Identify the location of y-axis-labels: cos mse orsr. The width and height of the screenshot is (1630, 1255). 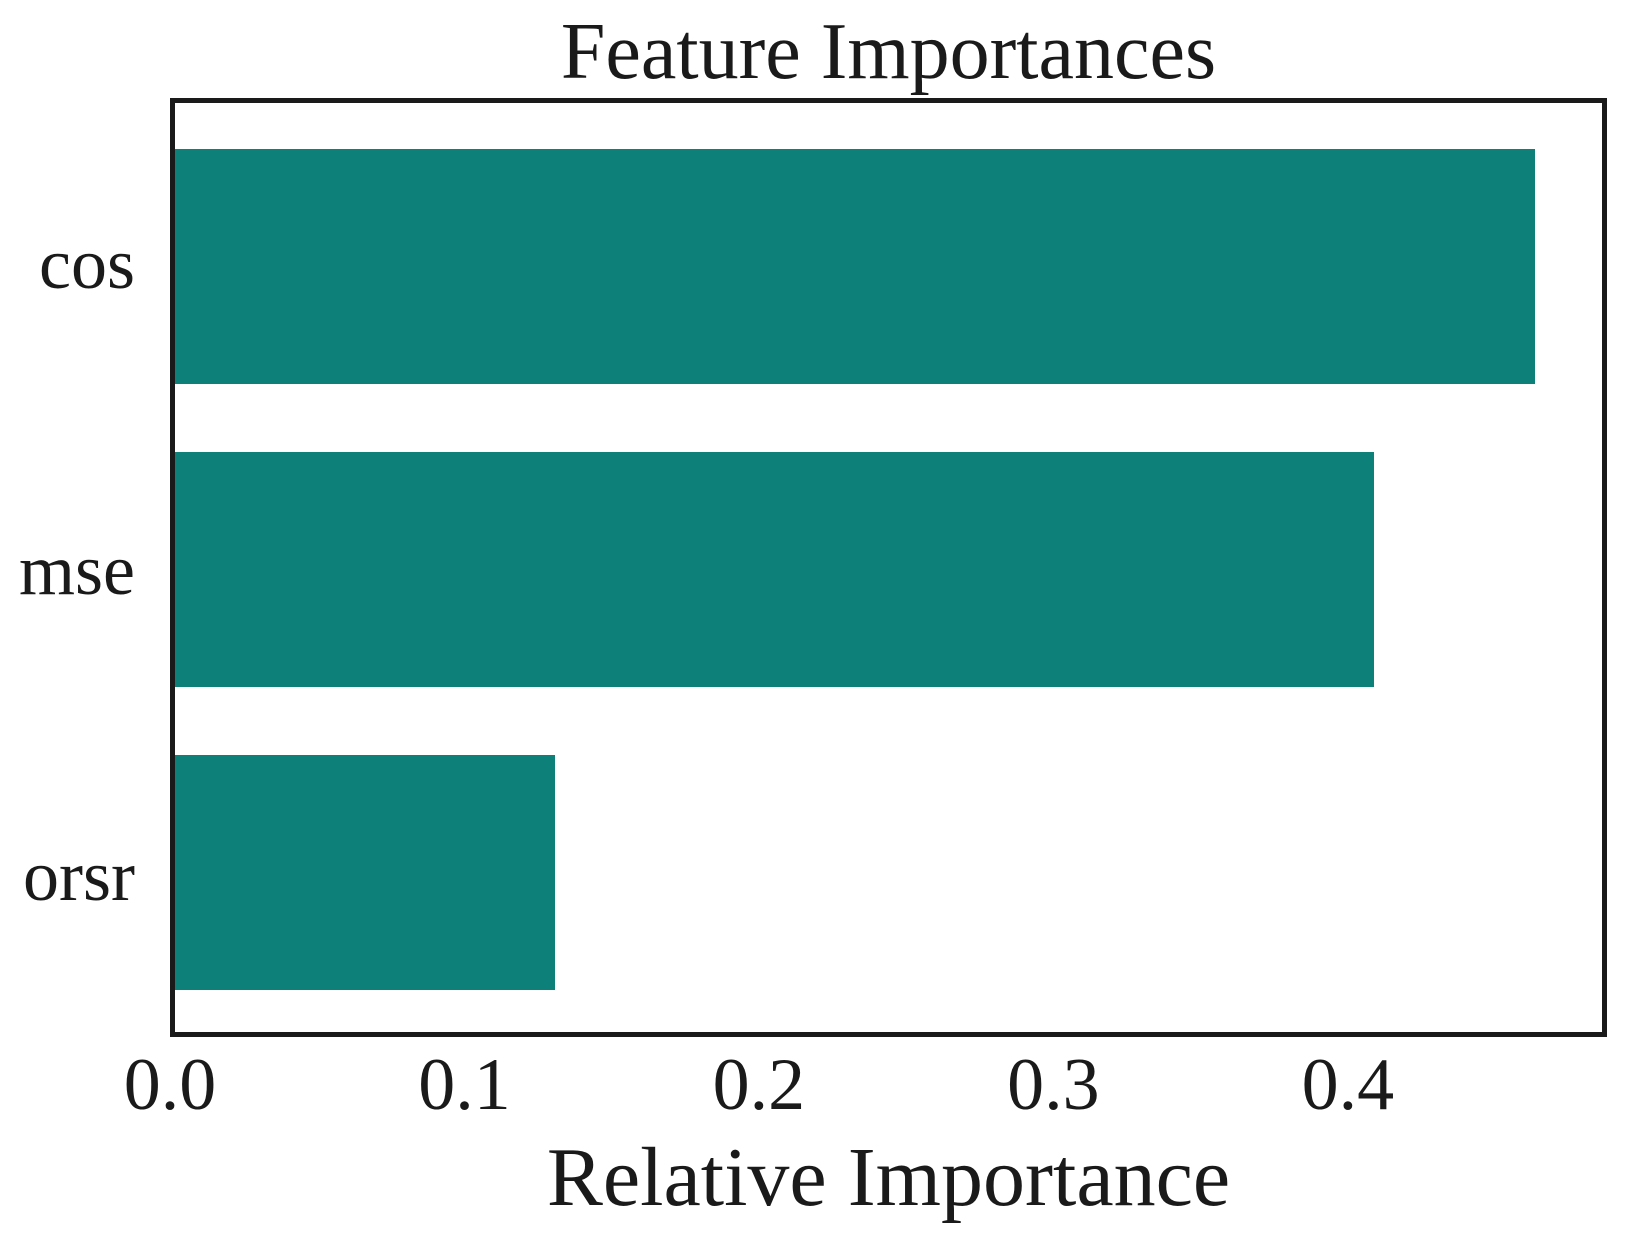
(67, 567).